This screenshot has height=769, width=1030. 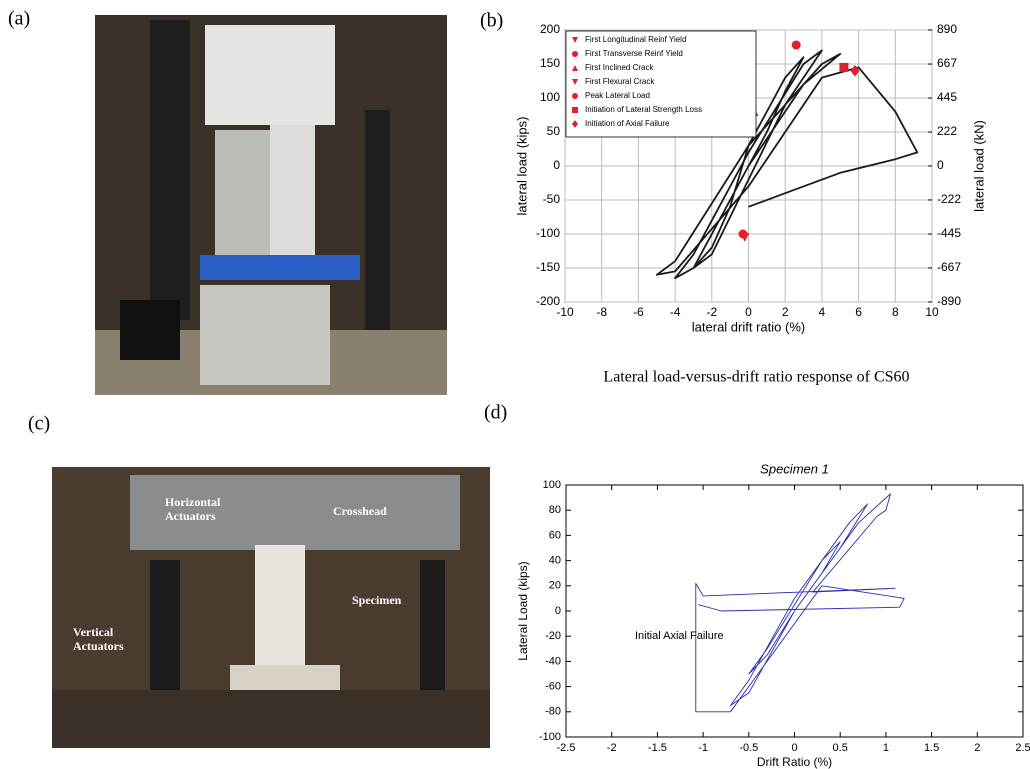 I want to click on x-tick-label: 4, so click(x=822, y=312).